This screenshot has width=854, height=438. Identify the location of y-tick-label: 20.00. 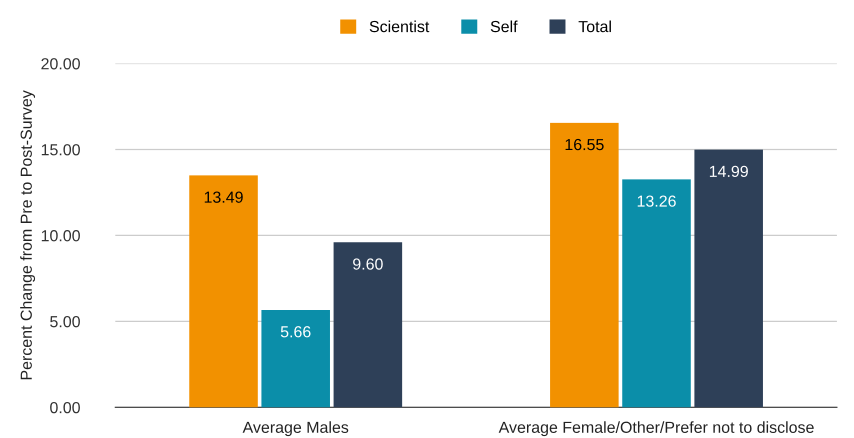
(60, 64).